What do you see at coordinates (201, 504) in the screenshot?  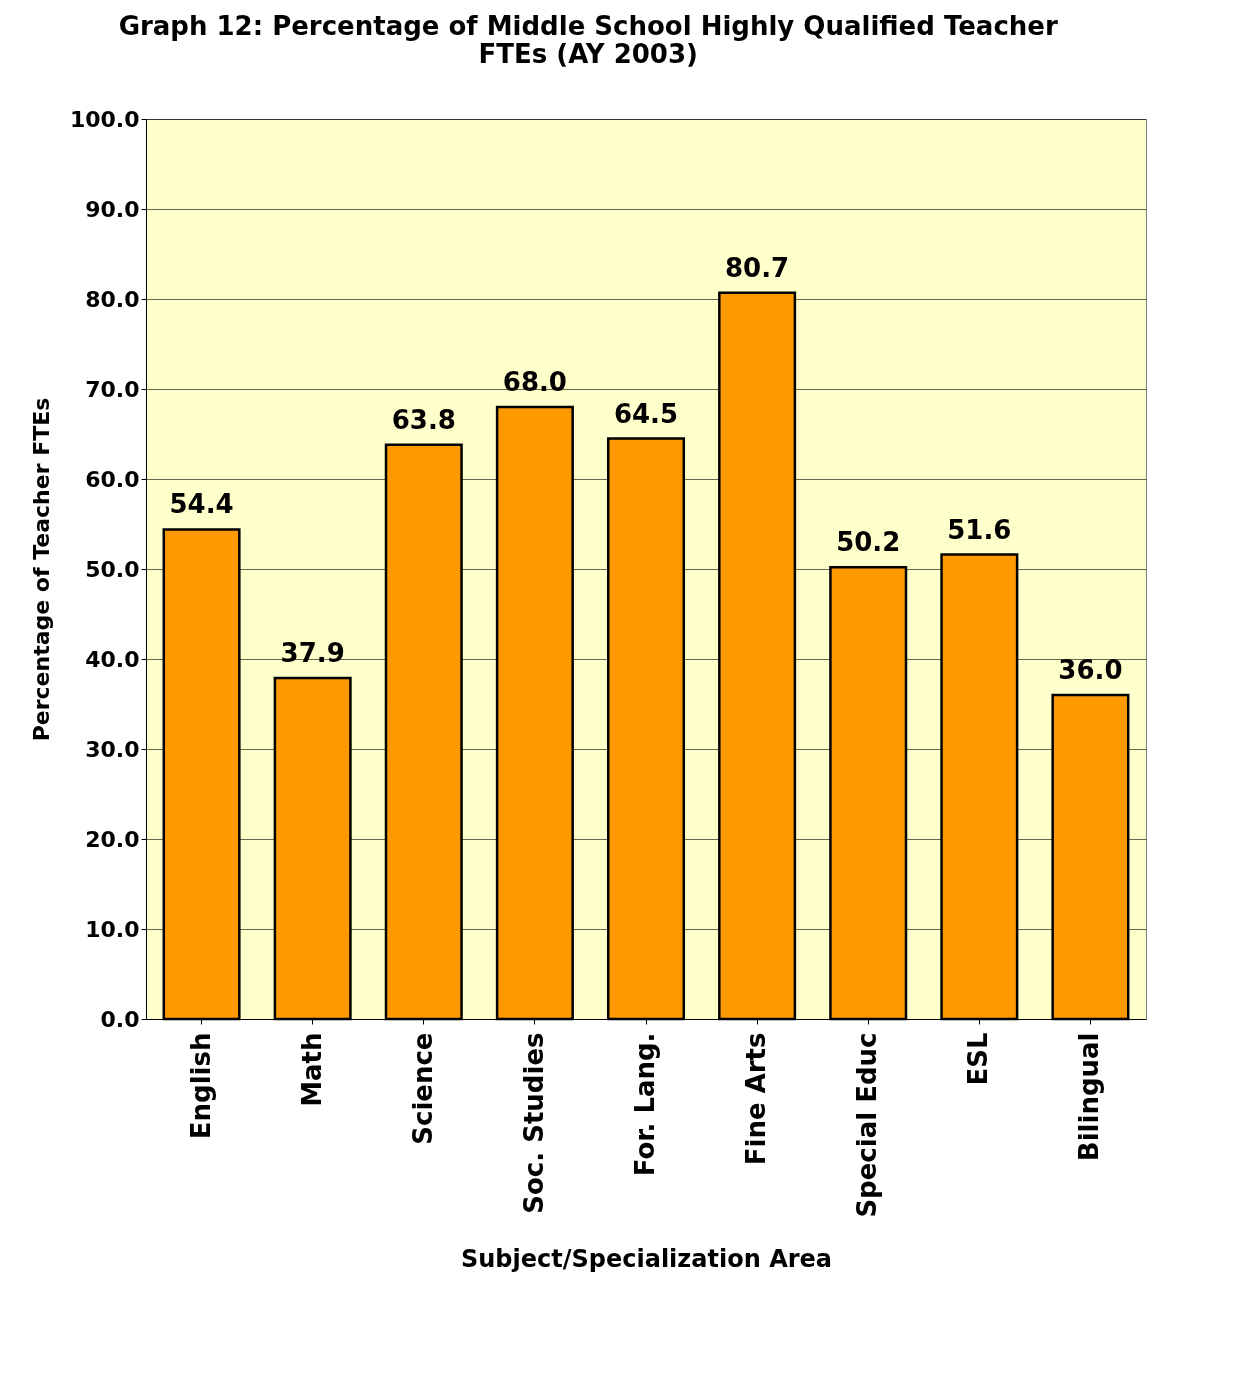 I see `data-label: 54.4` at bounding box center [201, 504].